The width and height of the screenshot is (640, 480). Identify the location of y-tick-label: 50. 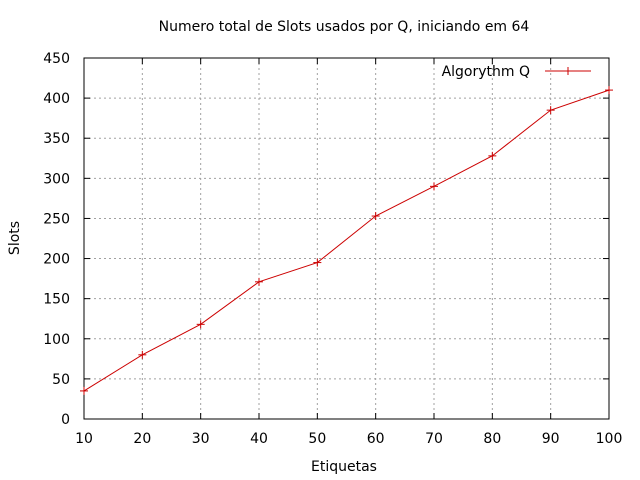
(61, 380).